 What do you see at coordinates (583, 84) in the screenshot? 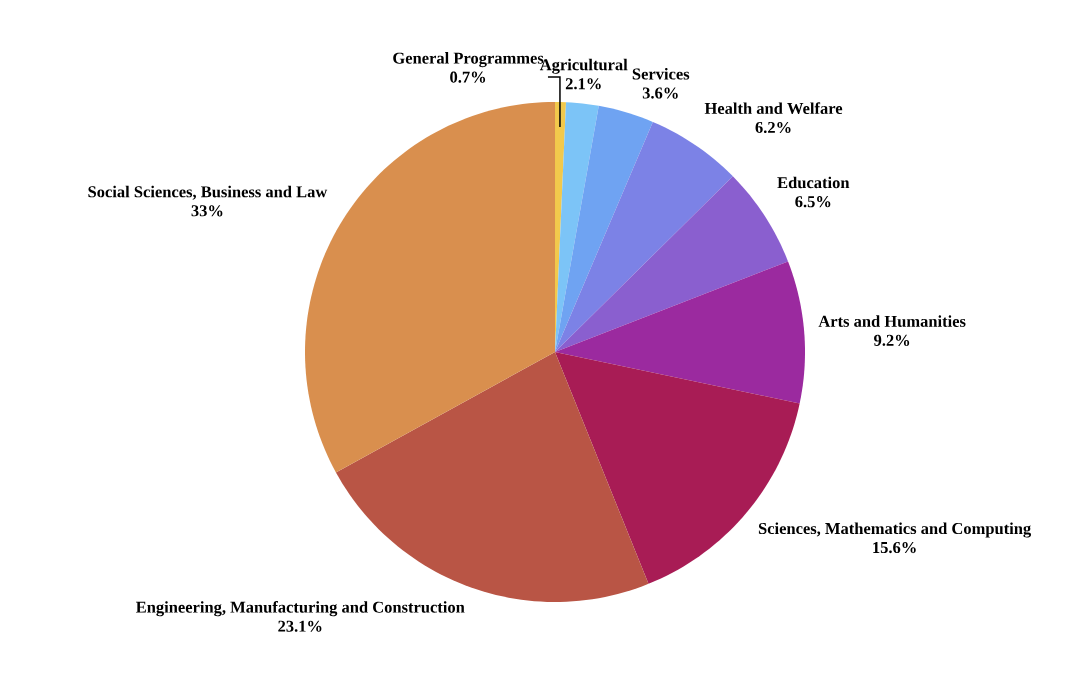
I see `data-label: 2.1%` at bounding box center [583, 84].